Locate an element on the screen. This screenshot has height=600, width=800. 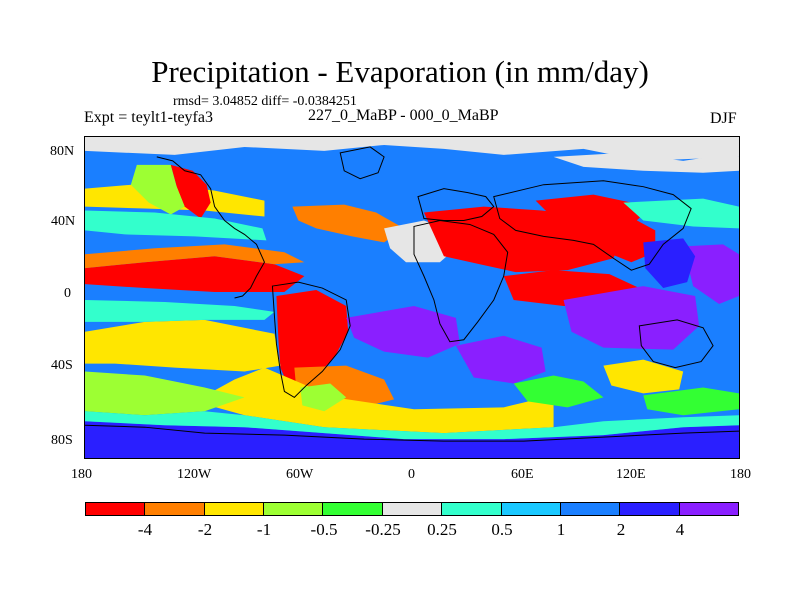
lon-tick-0: 0 is located at coordinates (411, 474).